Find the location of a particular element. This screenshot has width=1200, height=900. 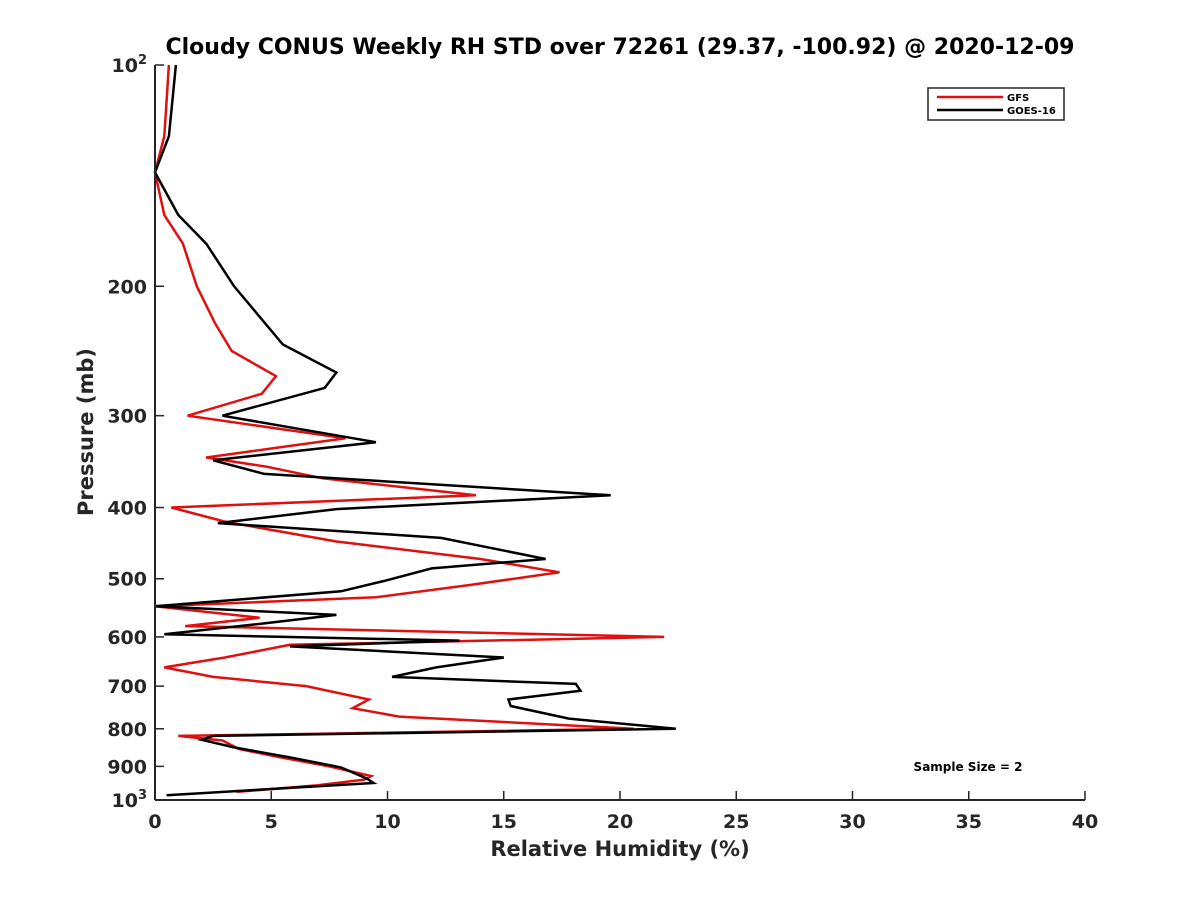

x-tick-label: 30 is located at coordinates (852, 822).